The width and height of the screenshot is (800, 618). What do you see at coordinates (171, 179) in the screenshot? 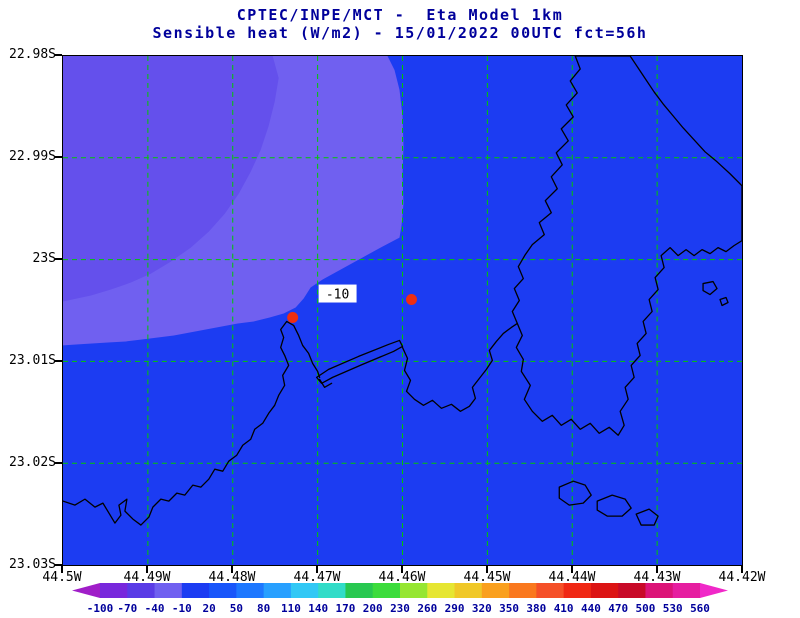
I see `shade-region-corner` at bounding box center [171, 179].